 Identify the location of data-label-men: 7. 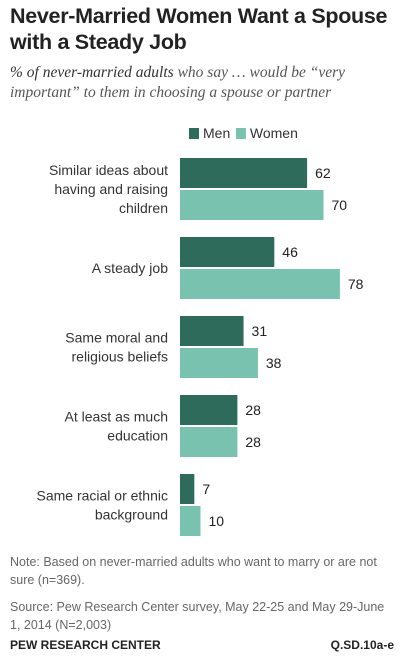
(206, 489).